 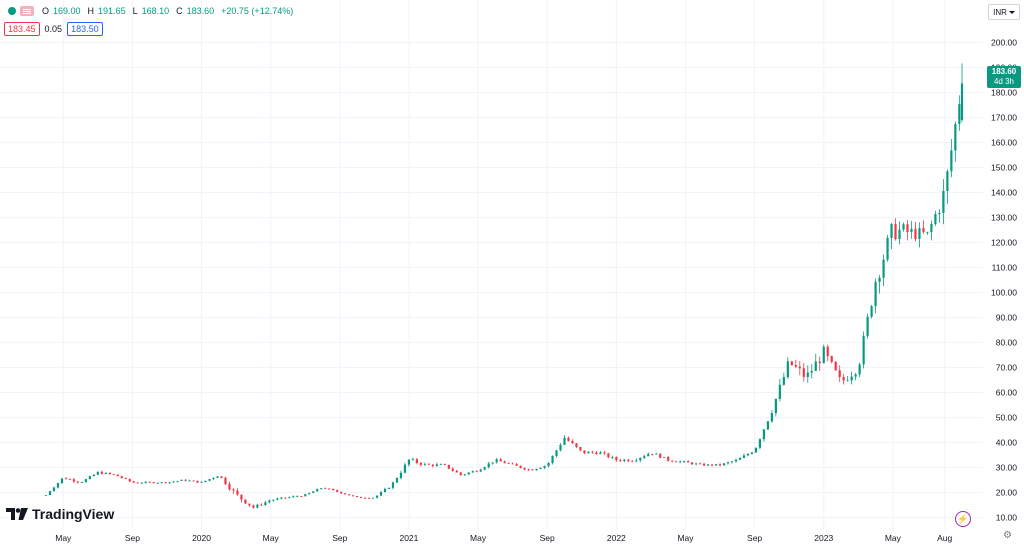 What do you see at coordinates (1004, 193) in the screenshot?
I see `price-tick-label: 140.00` at bounding box center [1004, 193].